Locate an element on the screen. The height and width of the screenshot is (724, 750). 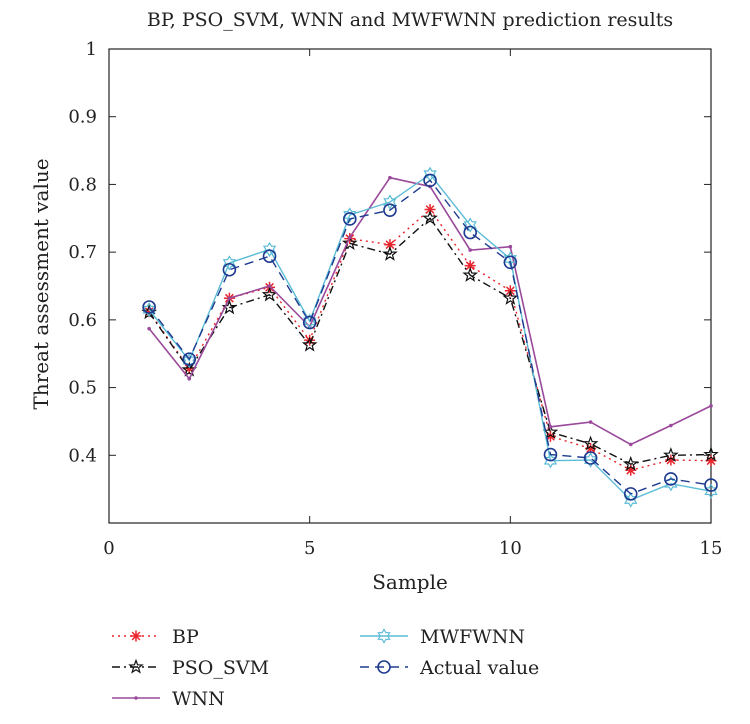
x-axis-label: Sample is located at coordinates (410, 582).